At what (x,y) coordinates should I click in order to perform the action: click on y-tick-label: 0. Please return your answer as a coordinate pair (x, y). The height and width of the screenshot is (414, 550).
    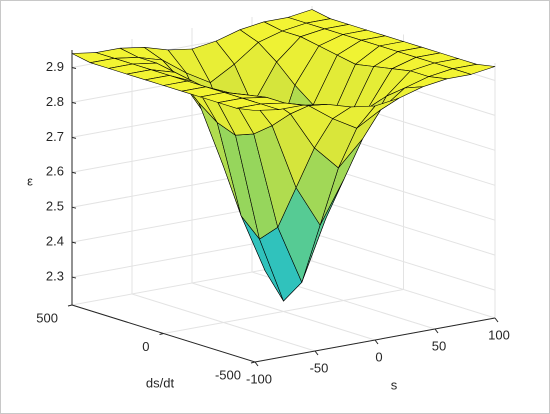
    Looking at the image, I should click on (145, 346).